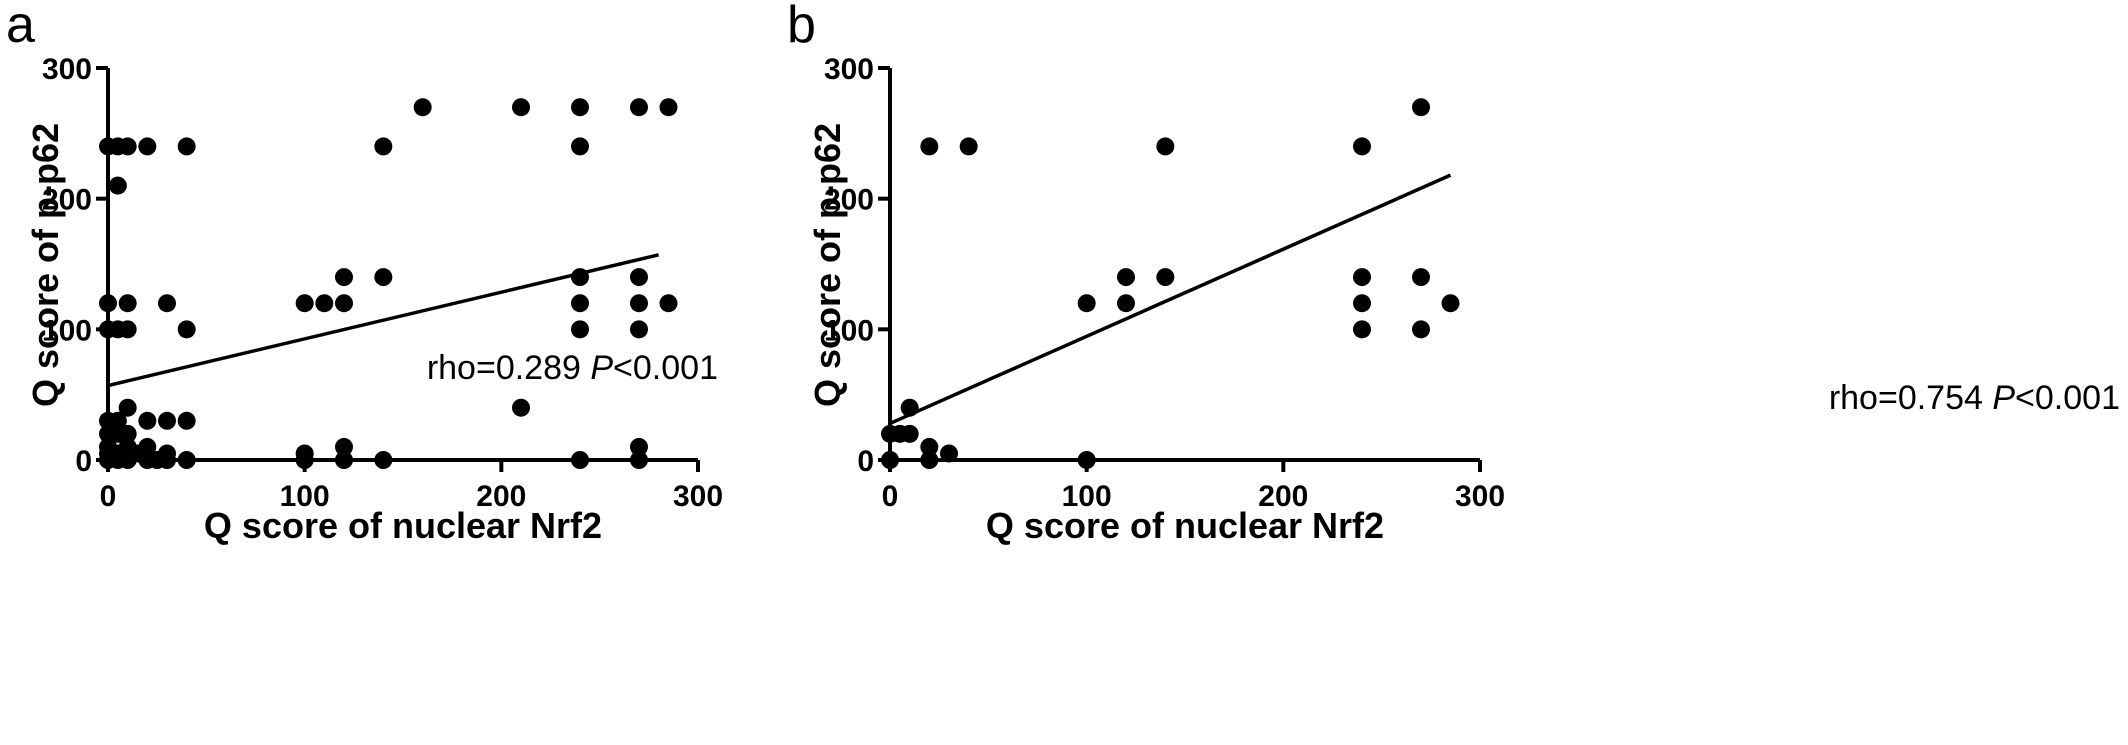  What do you see at coordinates (20, 27) in the screenshot?
I see `panel-letter: a` at bounding box center [20, 27].